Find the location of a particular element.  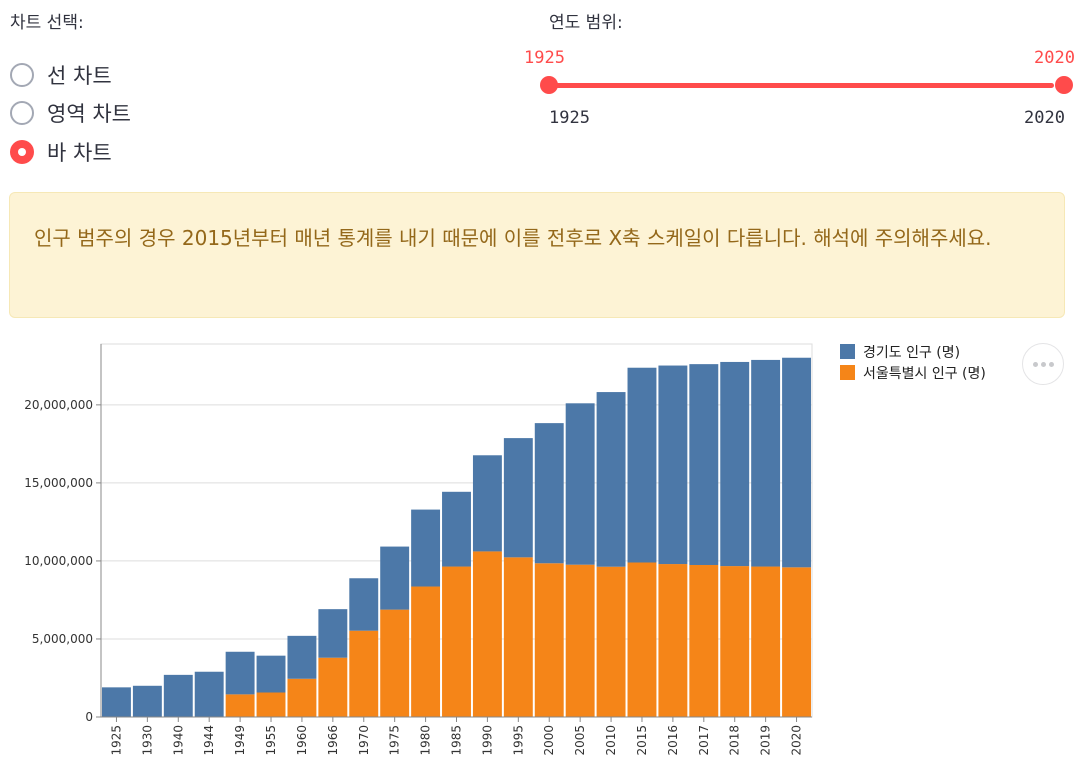

x-tick-label: 1970 is located at coordinates (364, 740).